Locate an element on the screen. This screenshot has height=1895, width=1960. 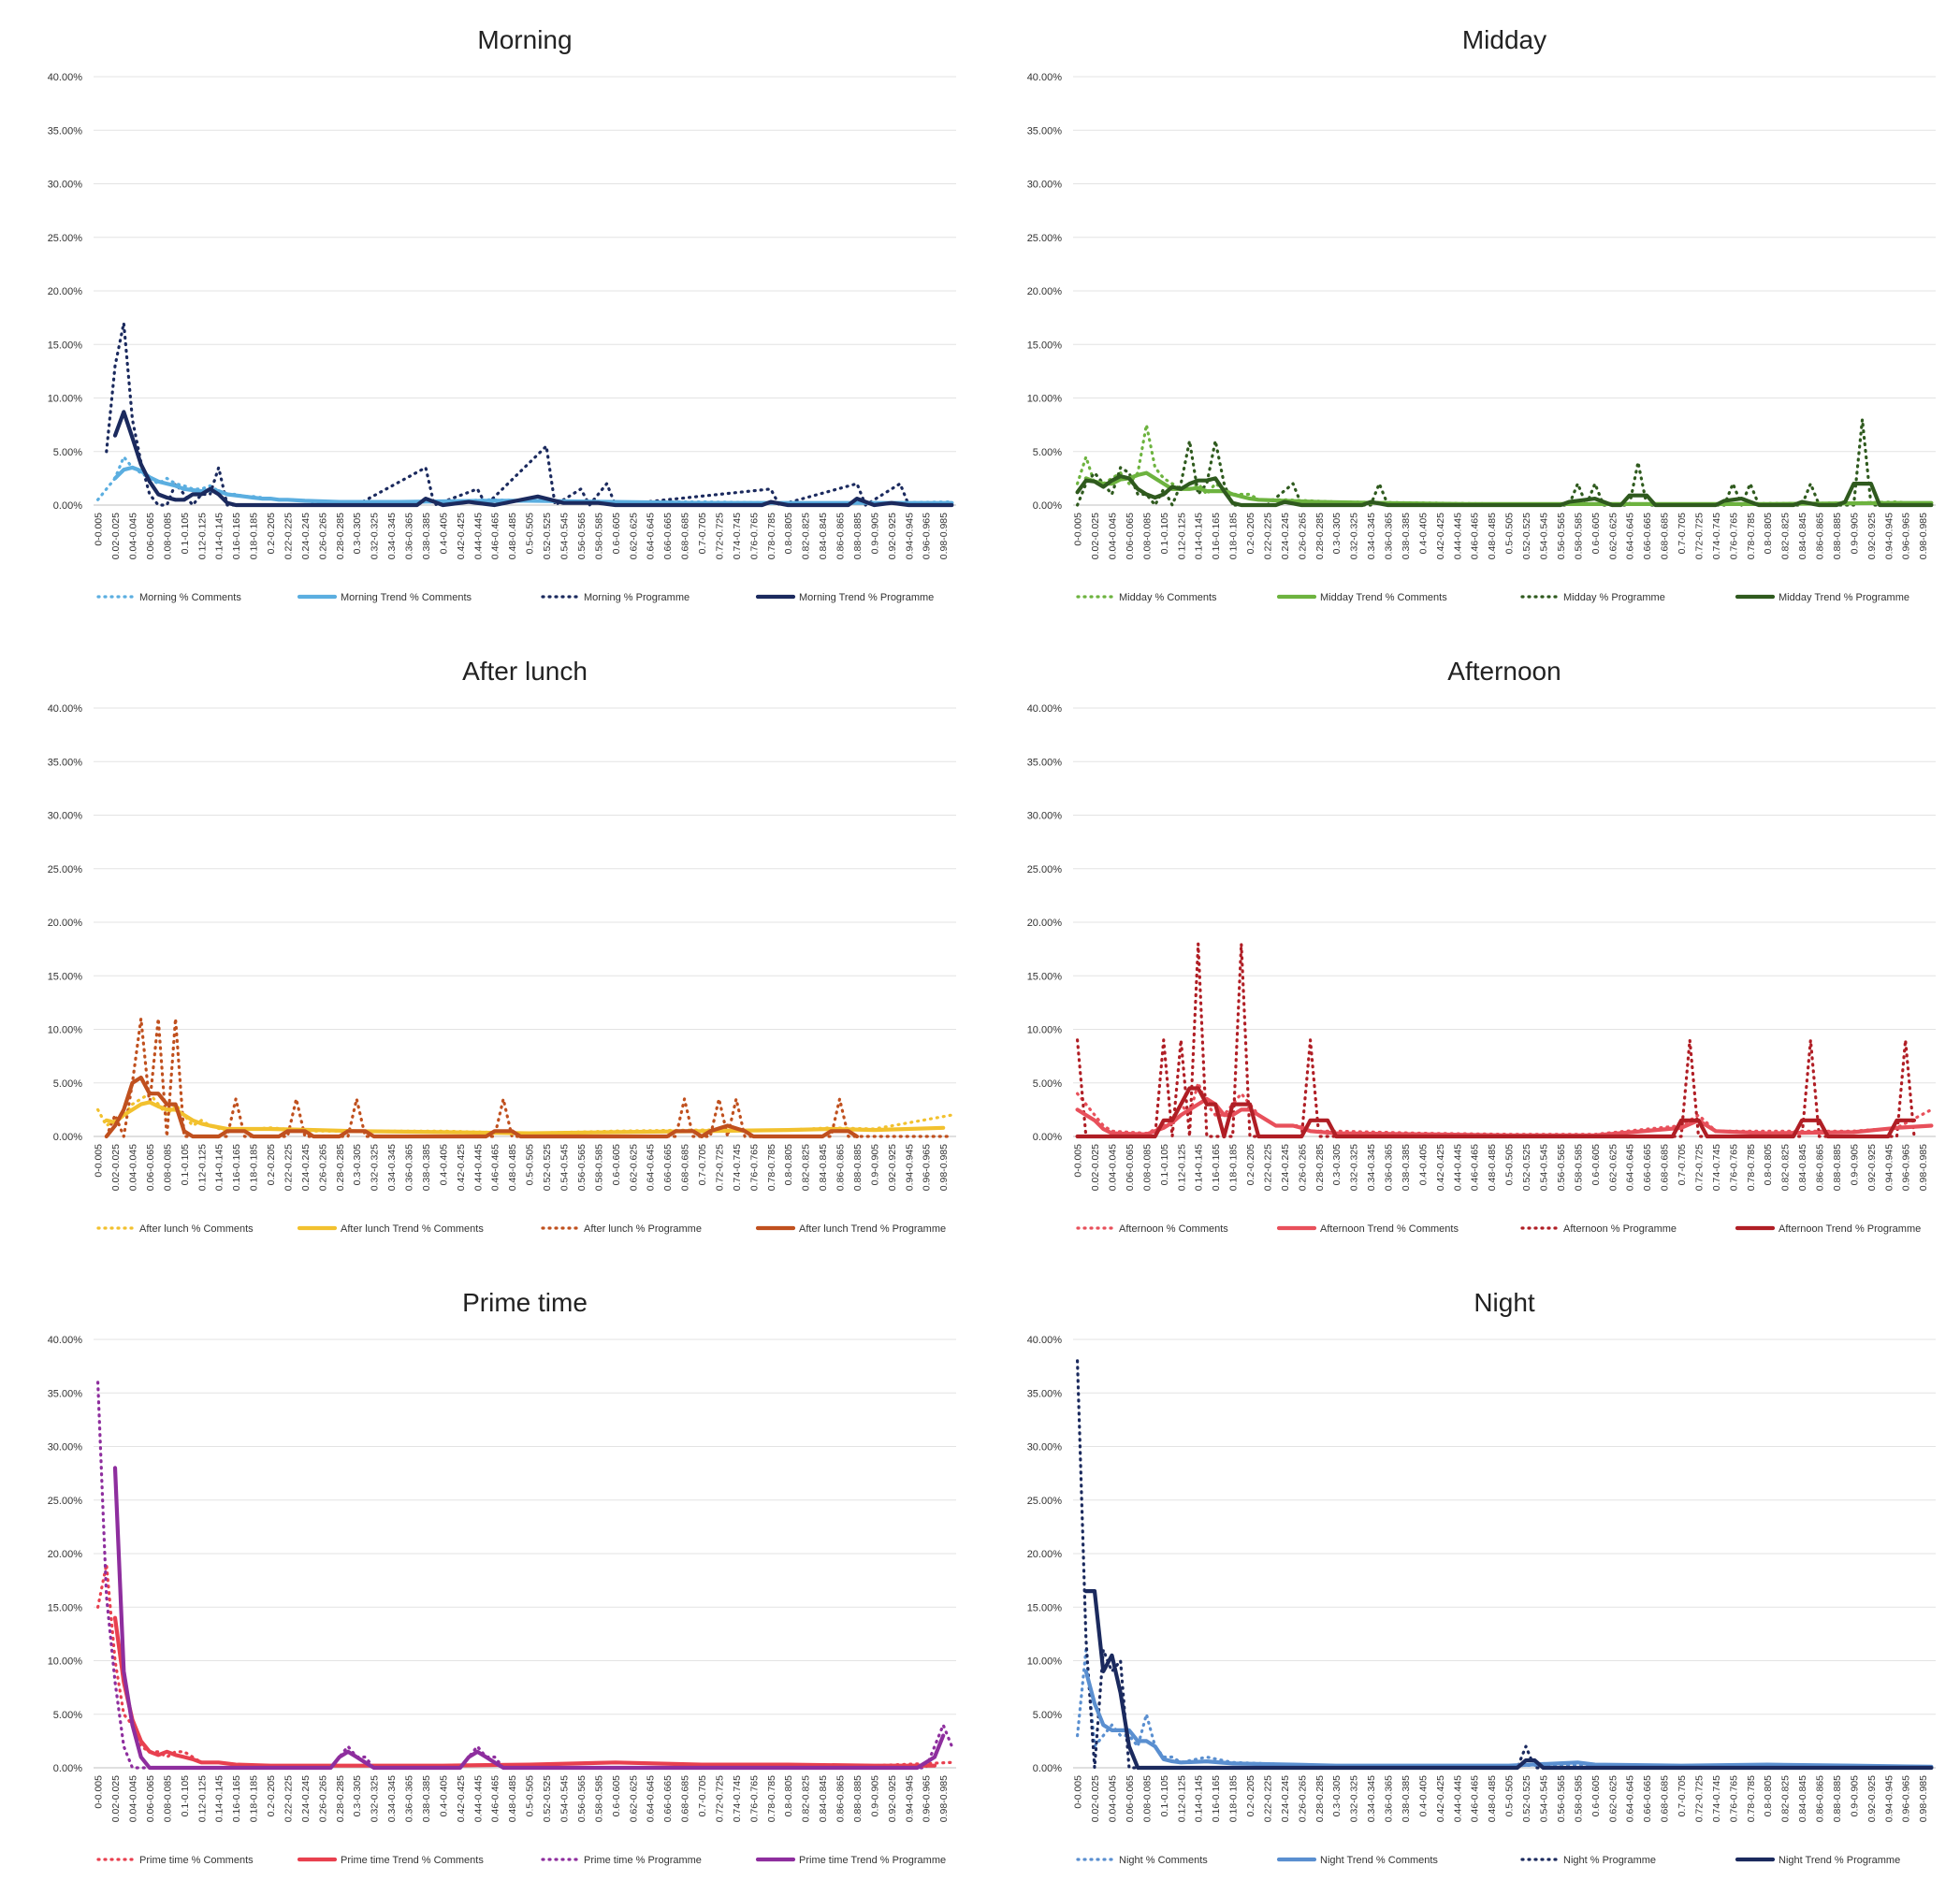
x-tick-label: 0.02-0.025 is located at coordinates (116, 1167).